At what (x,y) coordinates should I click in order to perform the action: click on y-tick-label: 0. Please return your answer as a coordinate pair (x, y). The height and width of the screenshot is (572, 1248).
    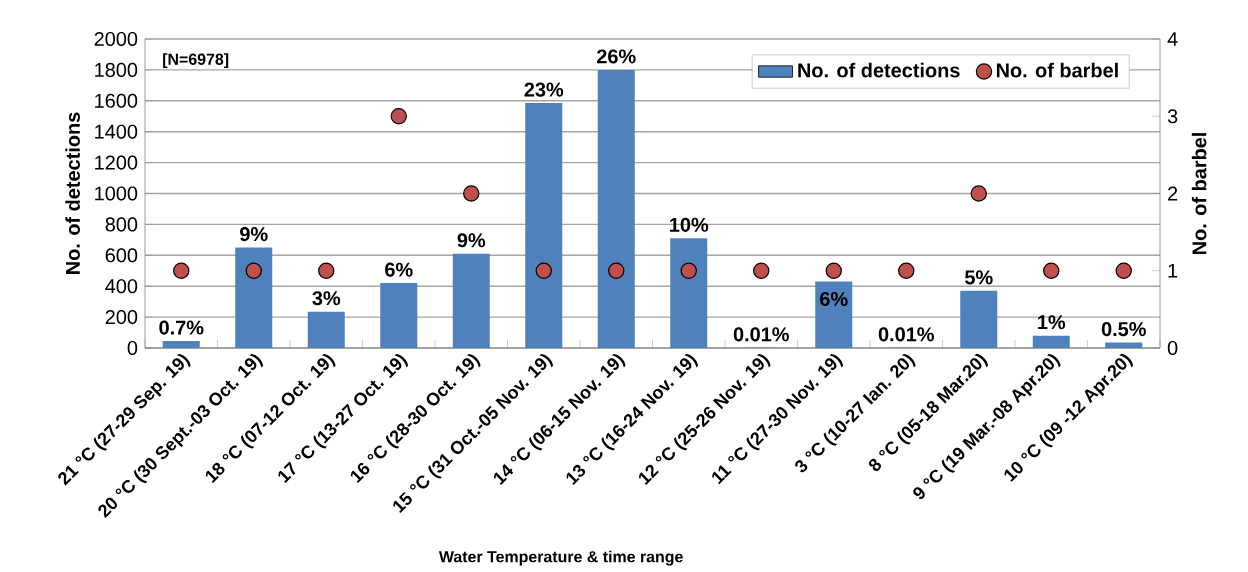
    Looking at the image, I should click on (132, 347).